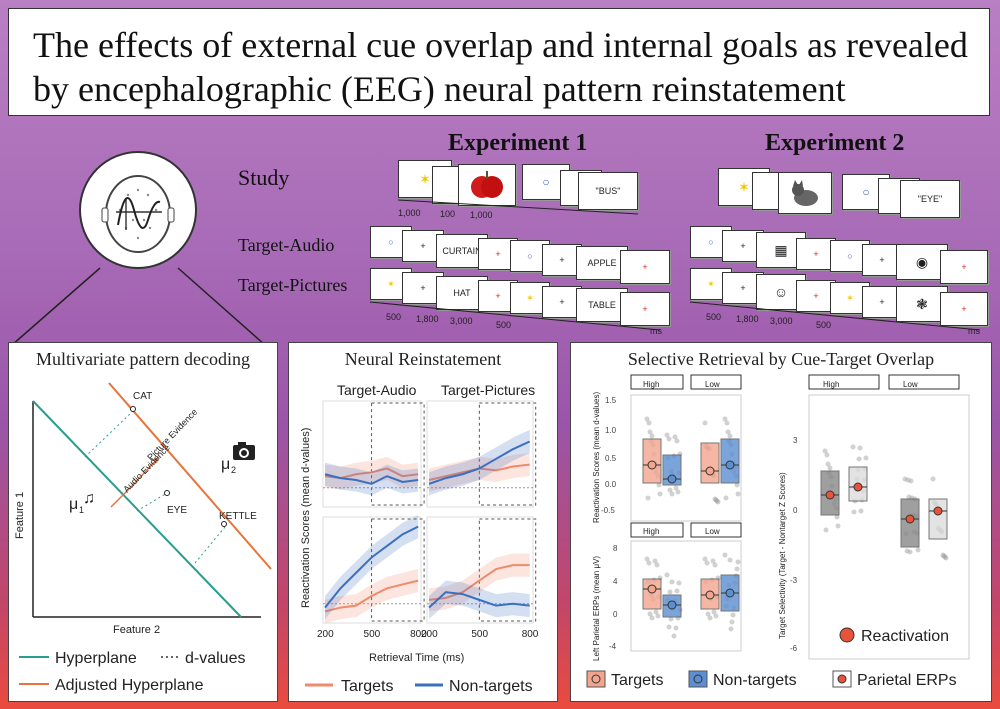 Image resolution: width=1000 pixels, height=709 pixels. I want to click on experiment-2-label: Experiment 2, so click(835, 143).